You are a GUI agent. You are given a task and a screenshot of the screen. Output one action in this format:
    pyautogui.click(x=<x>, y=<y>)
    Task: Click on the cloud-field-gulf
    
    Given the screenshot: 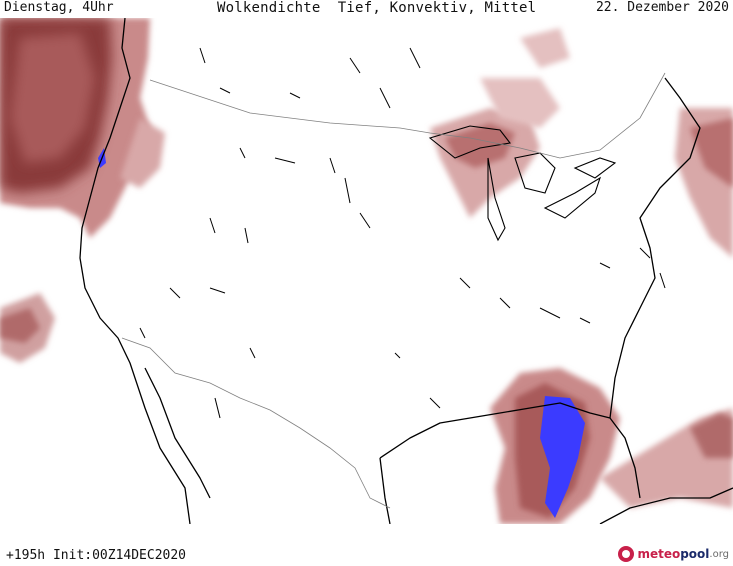 What is the action you would take?
    pyautogui.click(x=611, y=446)
    